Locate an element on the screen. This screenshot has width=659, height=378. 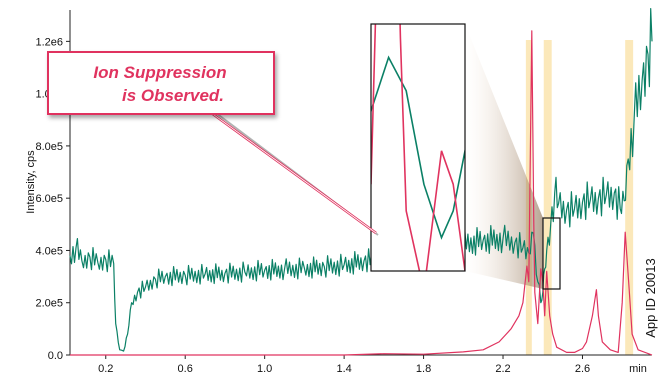
x-tick-label-6: 2.6 is located at coordinates (582, 369).